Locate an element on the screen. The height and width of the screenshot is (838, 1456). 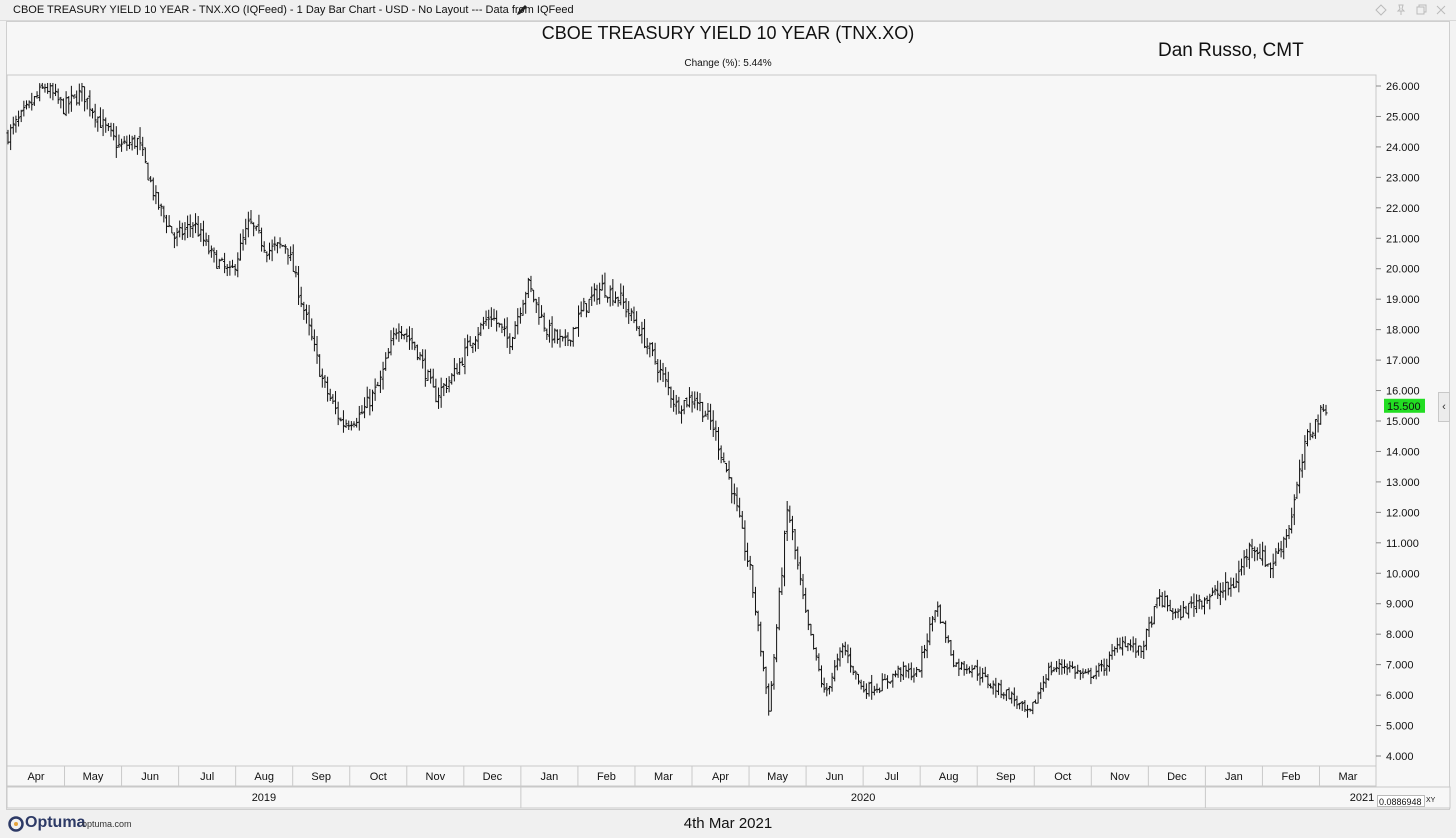
last-price-label: 15.500 is located at coordinates (1404, 407).